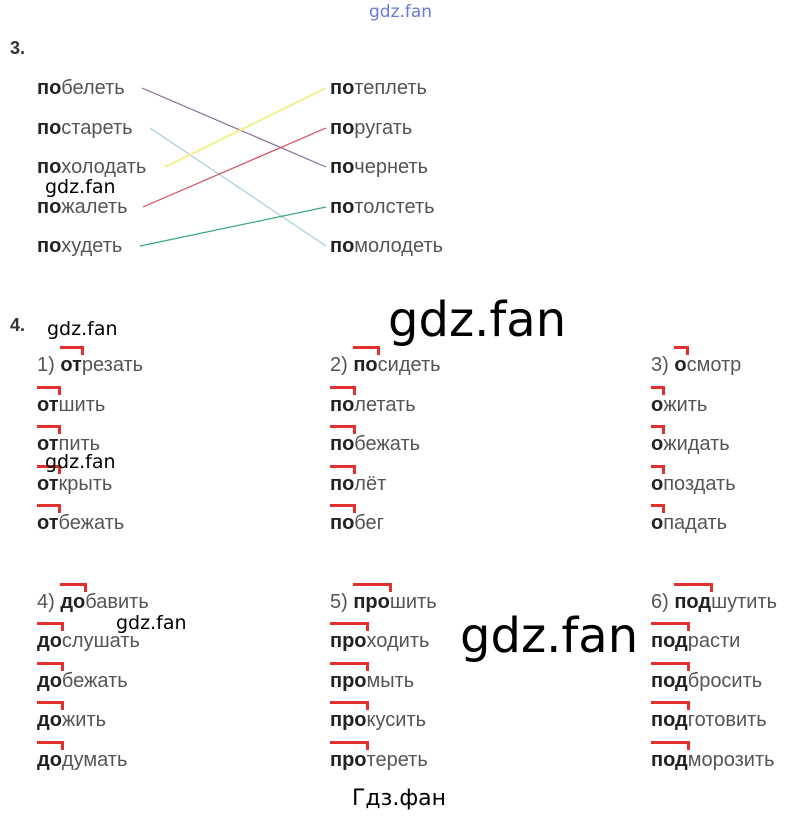 This screenshot has width=805, height=819. What do you see at coordinates (93, 88) in the screenshot?
I see `word-root: белеть` at bounding box center [93, 88].